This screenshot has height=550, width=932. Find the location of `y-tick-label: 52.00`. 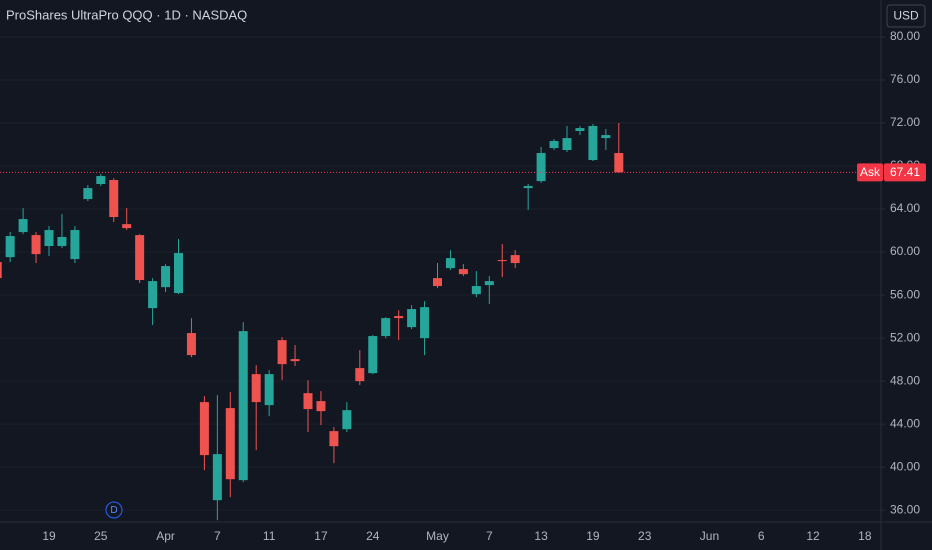

y-tick-label: 52.00 is located at coordinates (905, 337).